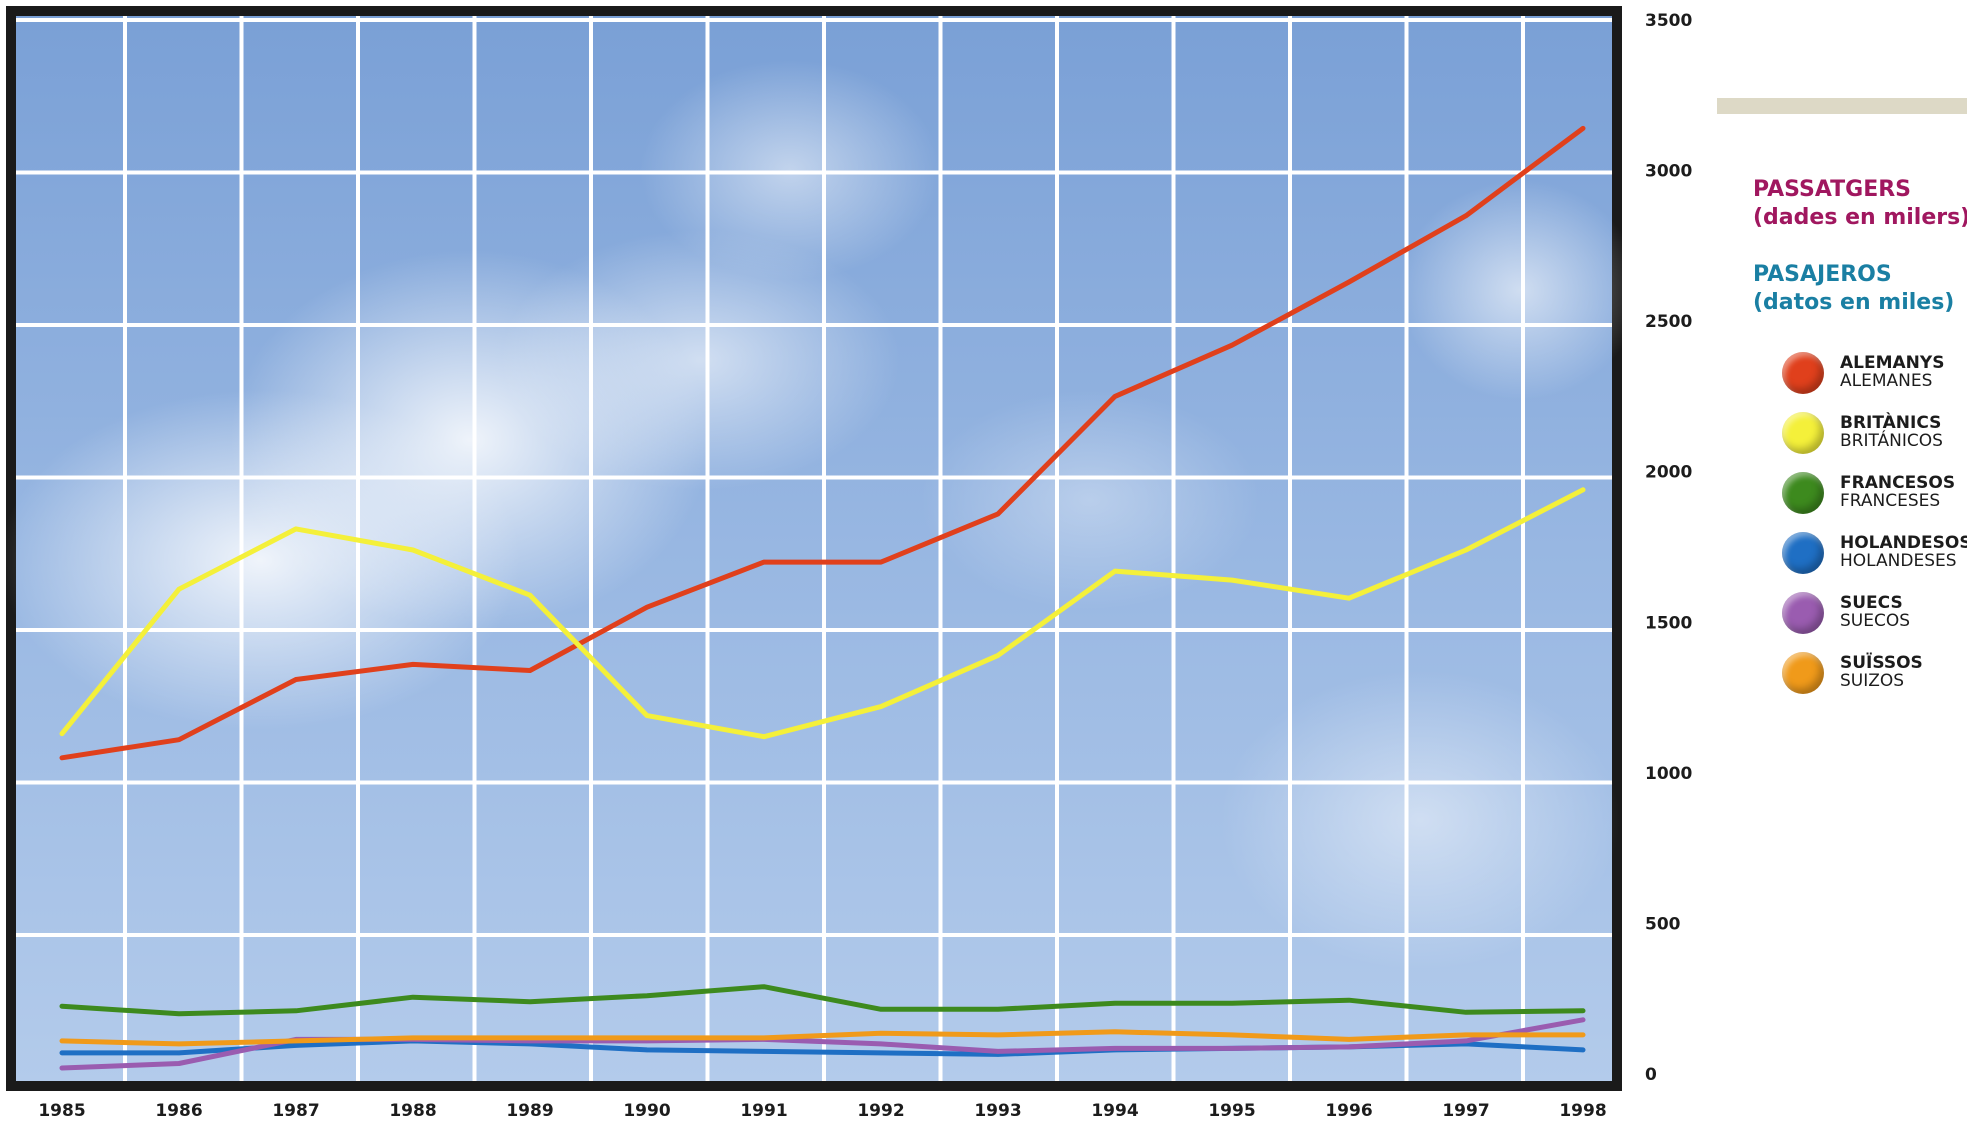 This screenshot has height=1124, width=1967. Describe the element at coordinates (880, 1111) in the screenshot. I see `x-tick-label: 1992` at that location.